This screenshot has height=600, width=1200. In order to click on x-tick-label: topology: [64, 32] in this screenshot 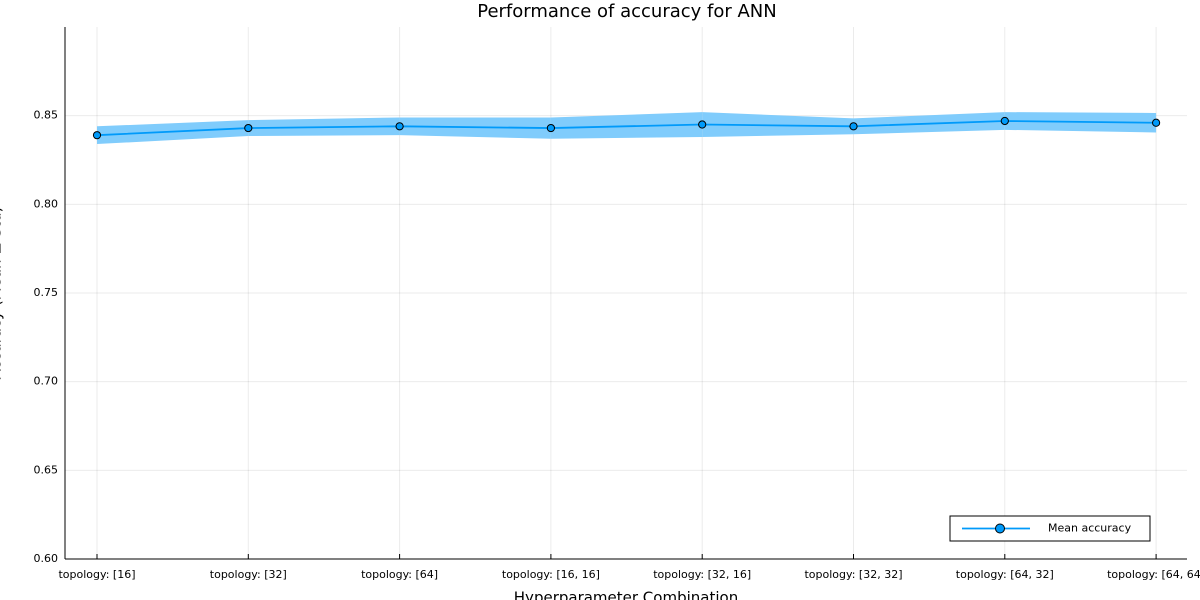, I will do `click(1005, 574)`.